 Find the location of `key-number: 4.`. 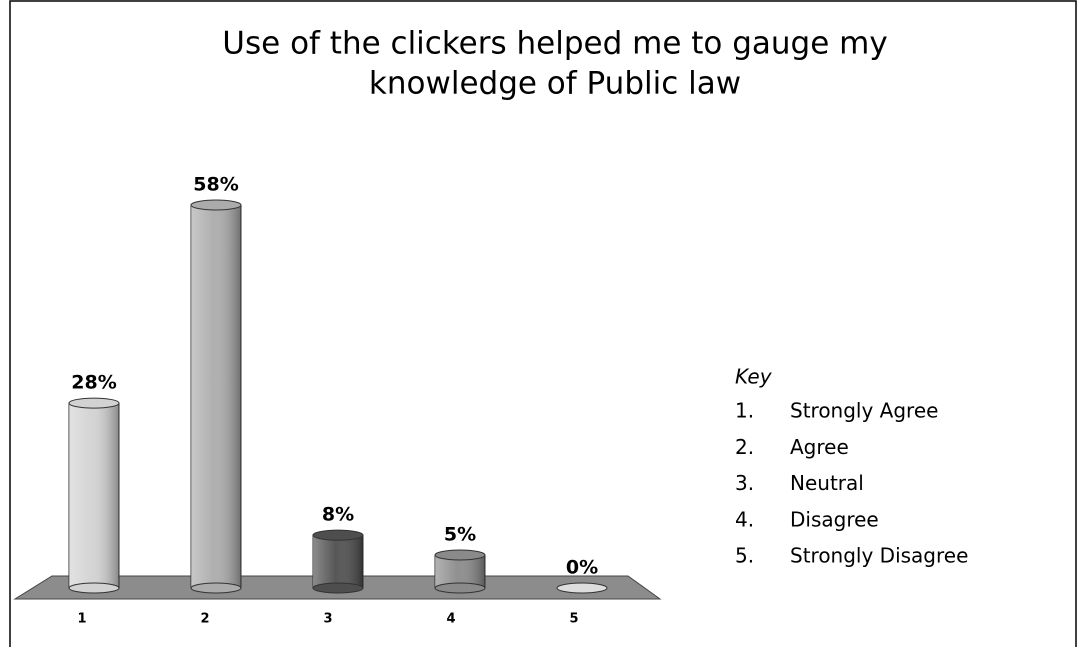

key-number: 4. is located at coordinates (744, 519).